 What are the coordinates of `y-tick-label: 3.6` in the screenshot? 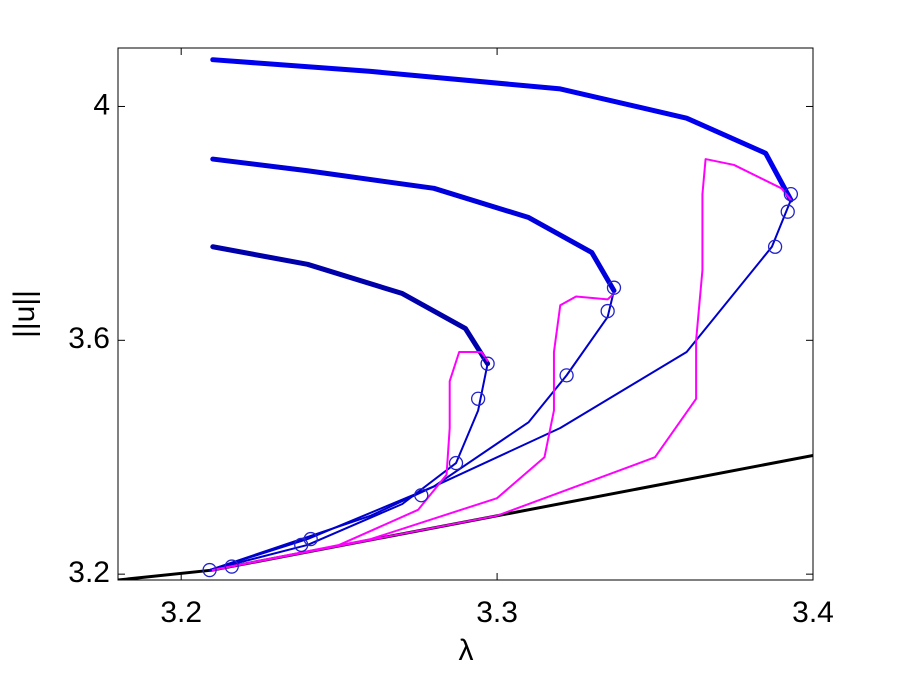 It's located at (89, 338).